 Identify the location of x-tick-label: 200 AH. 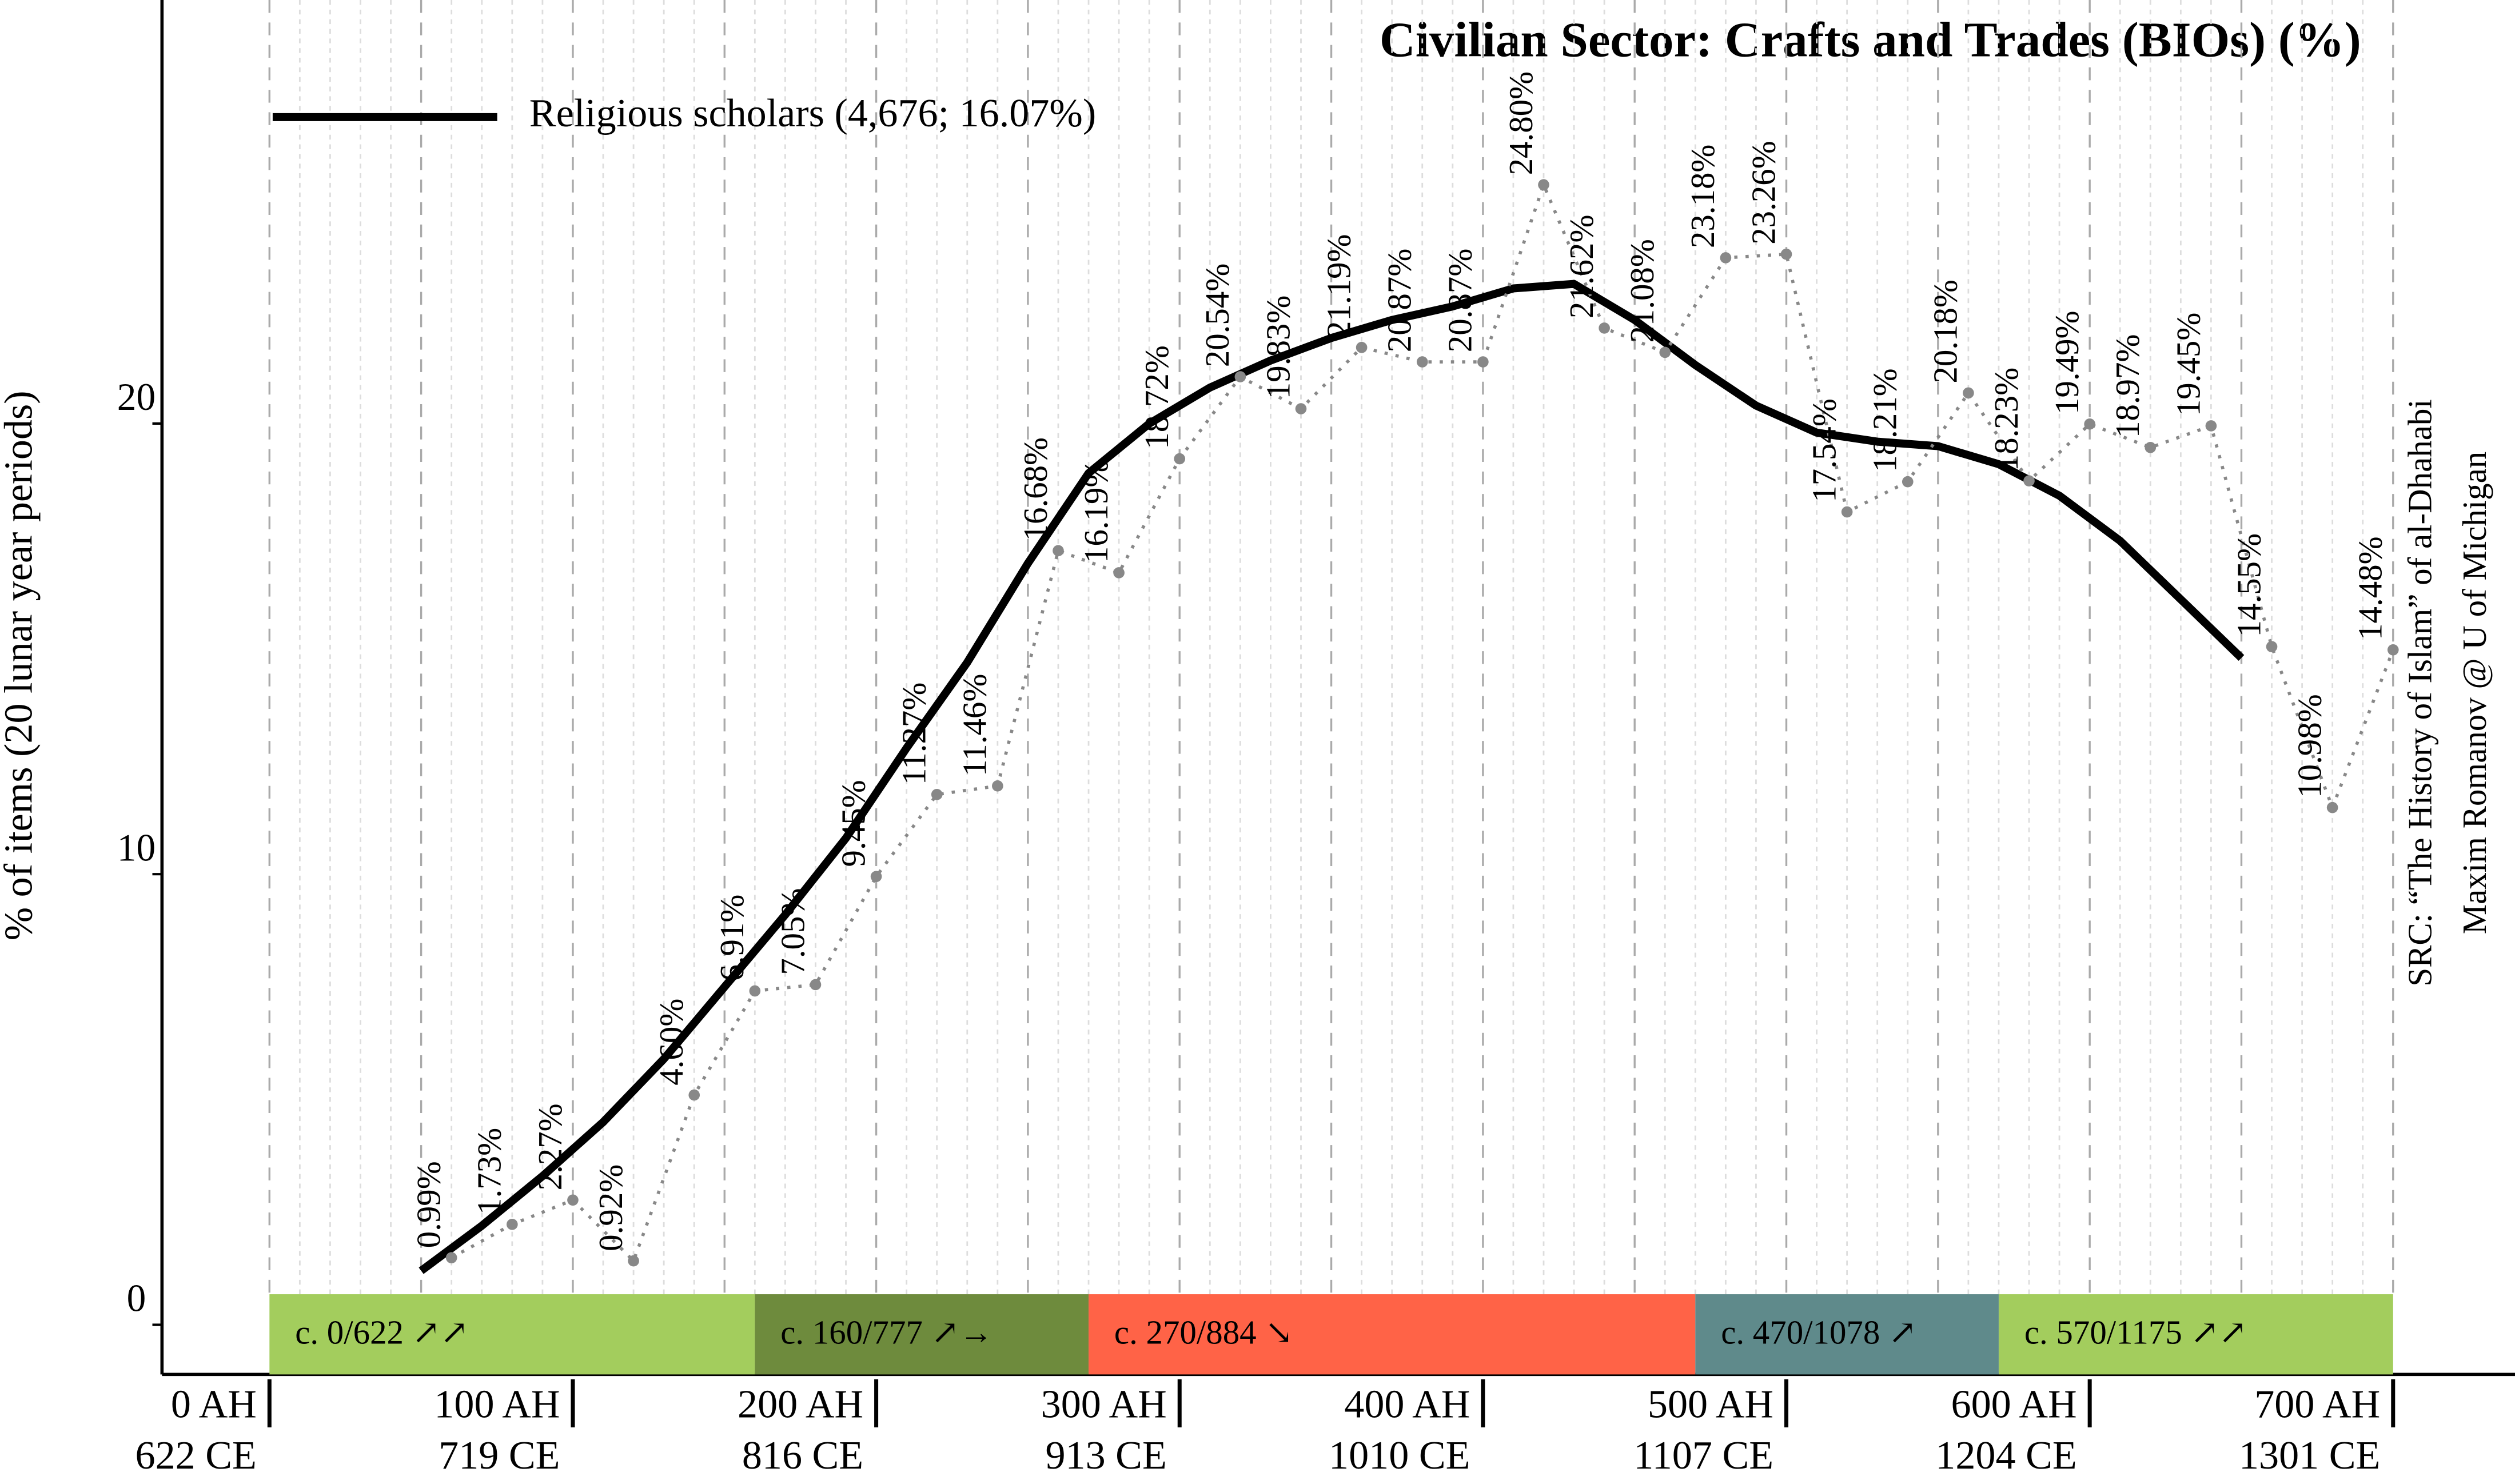
(800, 1404).